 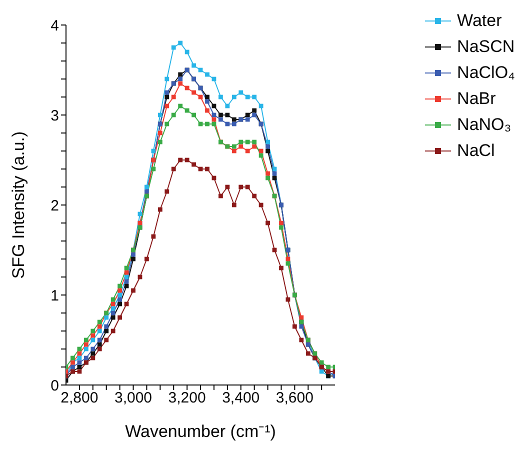 I want to click on x-axis-title: Wavenumber (cm⁻¹), so click(x=200, y=431).